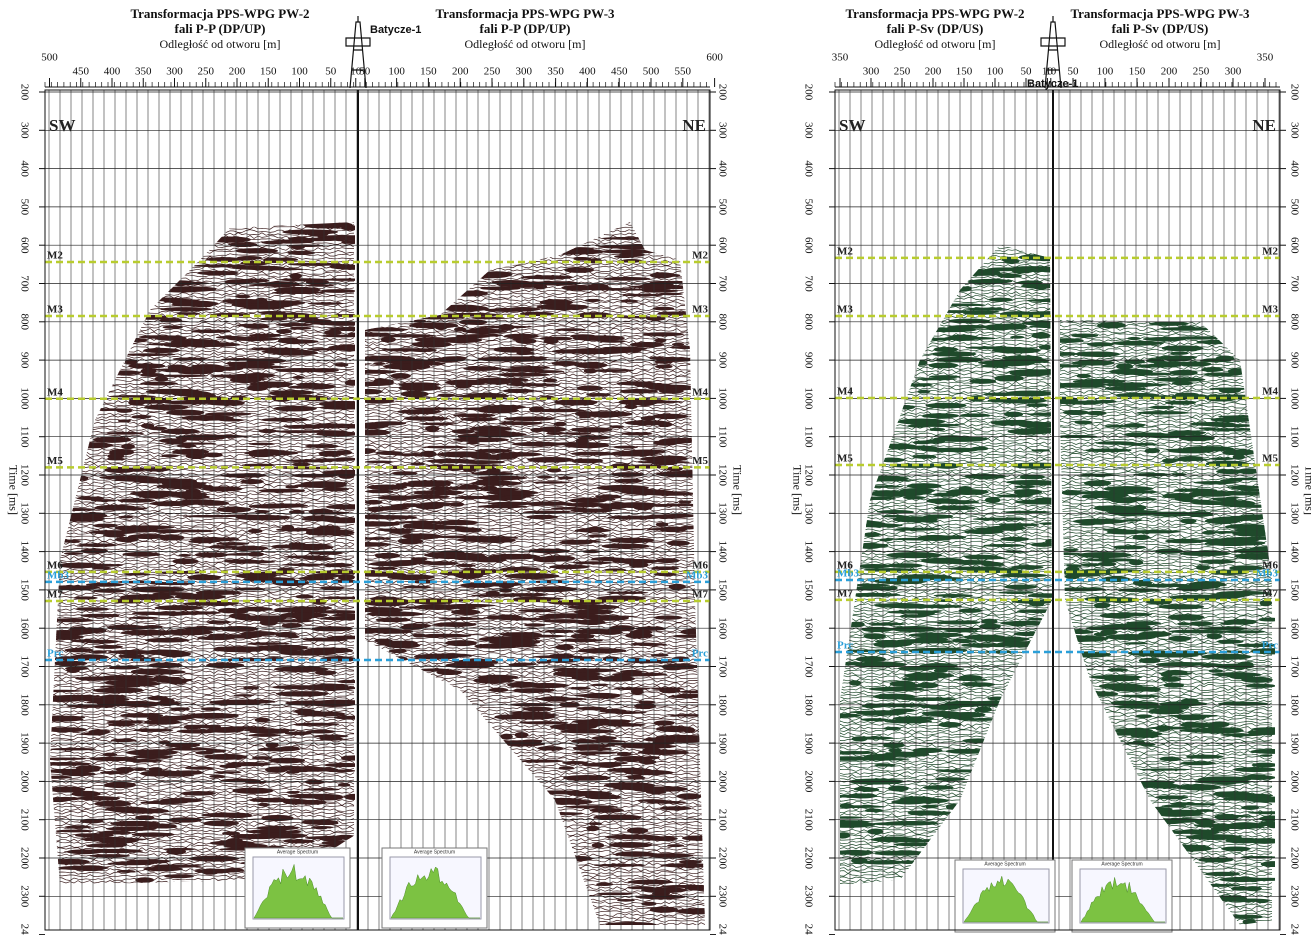 This screenshot has width=1311, height=940. What do you see at coordinates (722, 743) in the screenshot?
I see `time-tick-label: 1900` at bounding box center [722, 743].